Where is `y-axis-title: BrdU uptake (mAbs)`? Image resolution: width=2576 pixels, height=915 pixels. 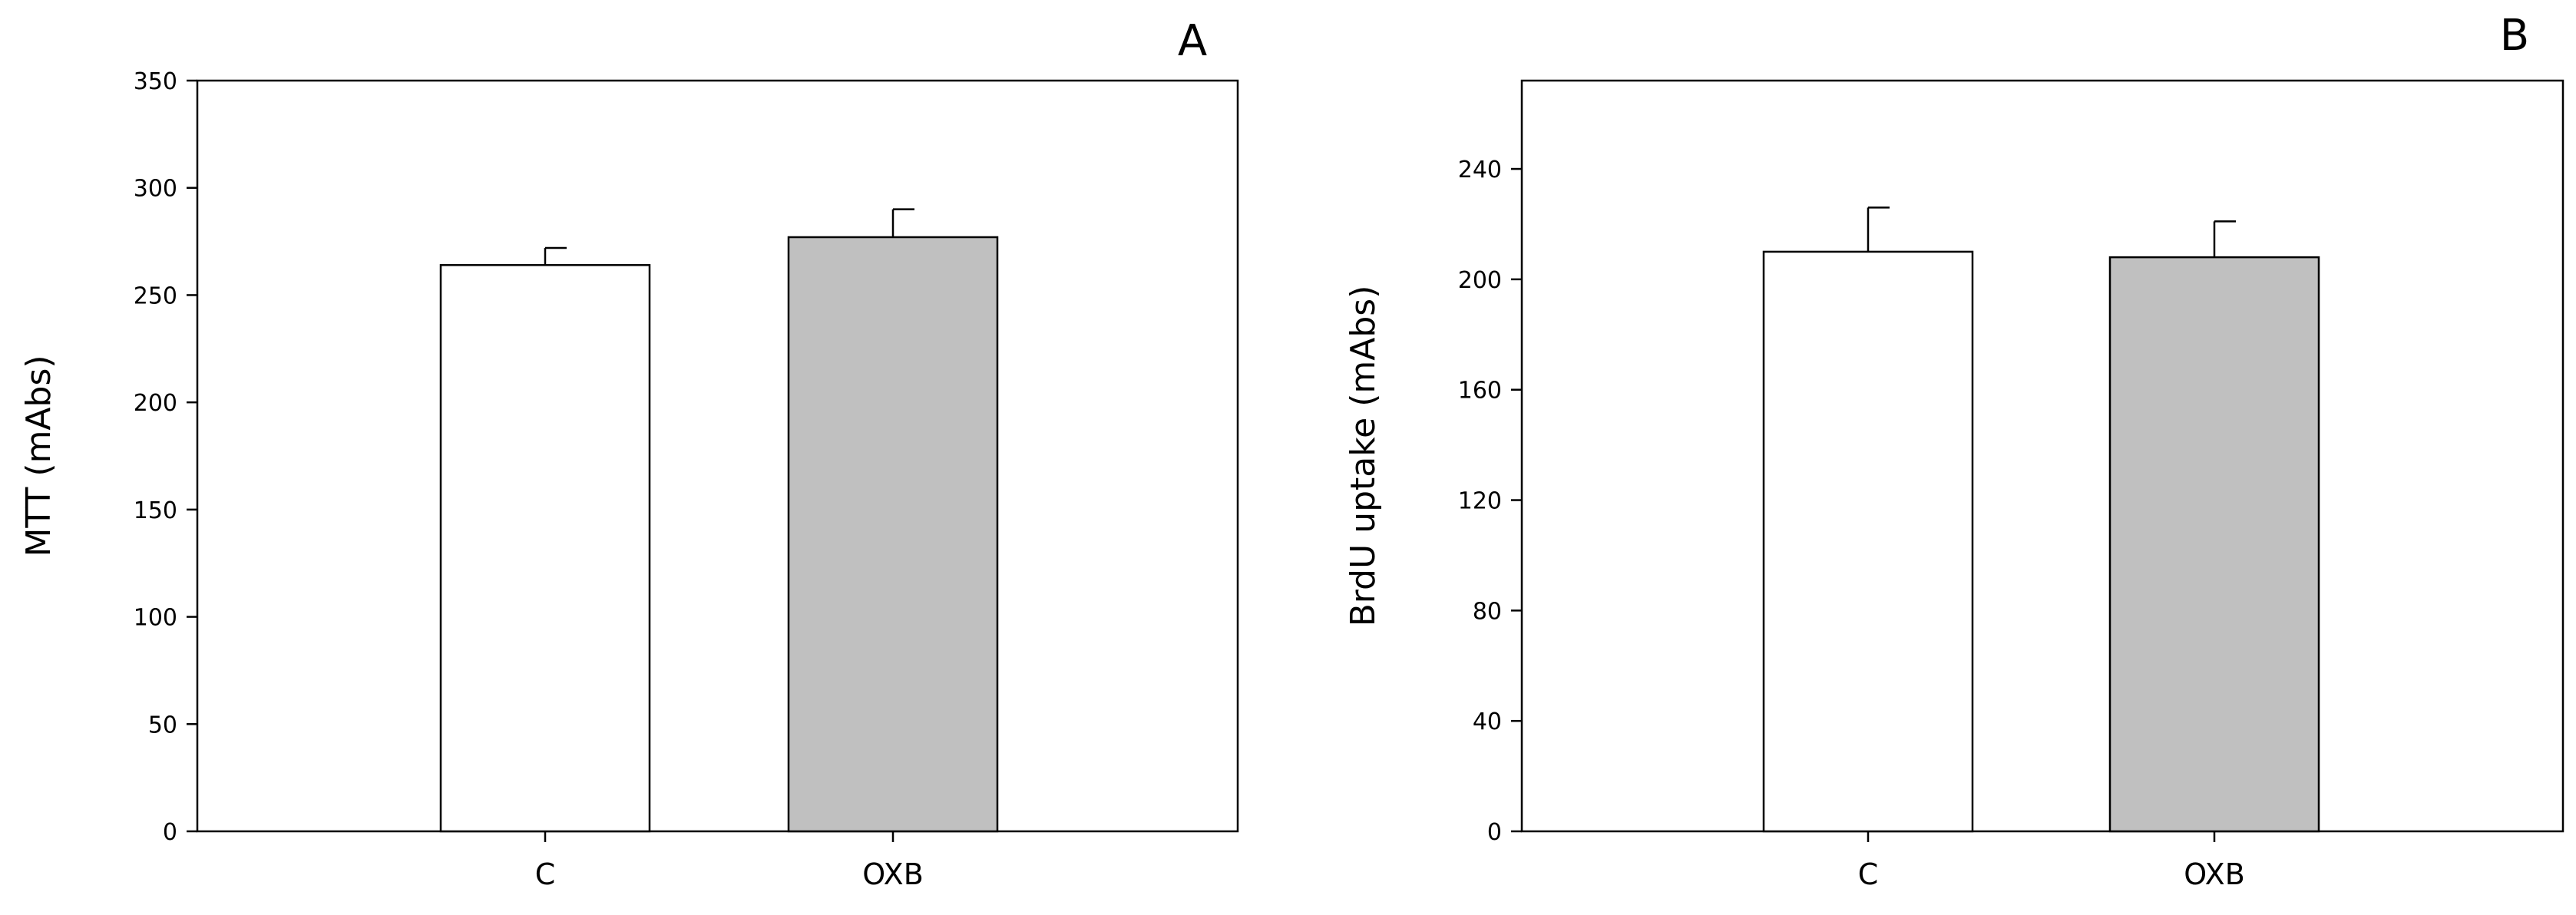 y-axis-title: BrdU uptake (mAbs) is located at coordinates (1363, 456).